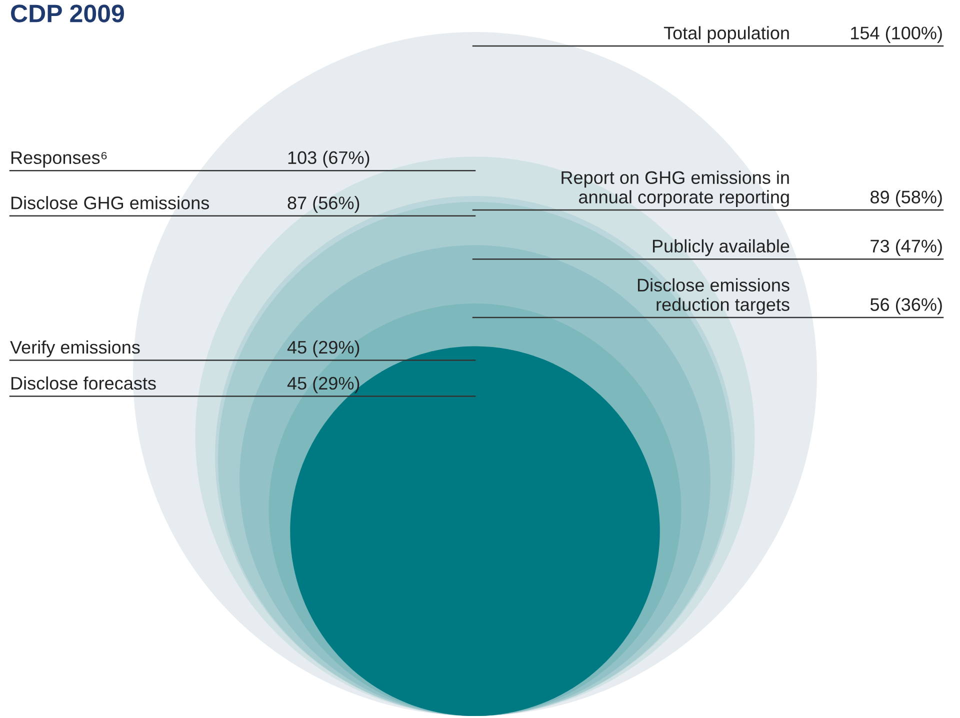  What do you see at coordinates (675, 189) in the screenshot?
I see `category-label: Report on GHG emissions in annual corporate reporting` at bounding box center [675, 189].